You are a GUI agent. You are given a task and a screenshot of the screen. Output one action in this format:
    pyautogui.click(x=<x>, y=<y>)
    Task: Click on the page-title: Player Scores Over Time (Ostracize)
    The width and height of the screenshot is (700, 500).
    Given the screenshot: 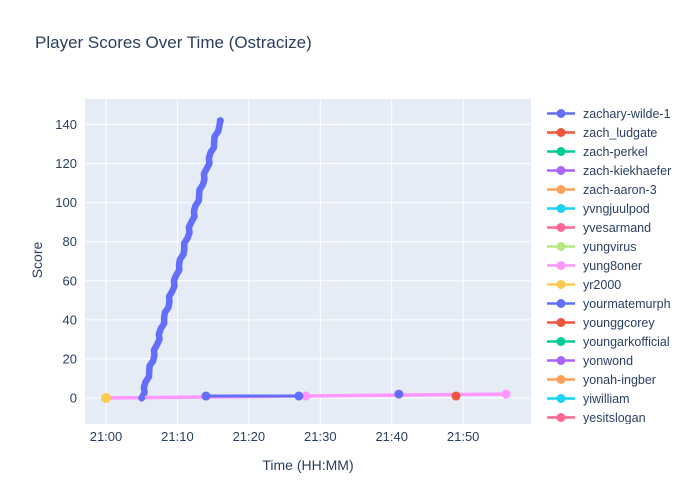 What is the action you would take?
    pyautogui.click(x=173, y=42)
    